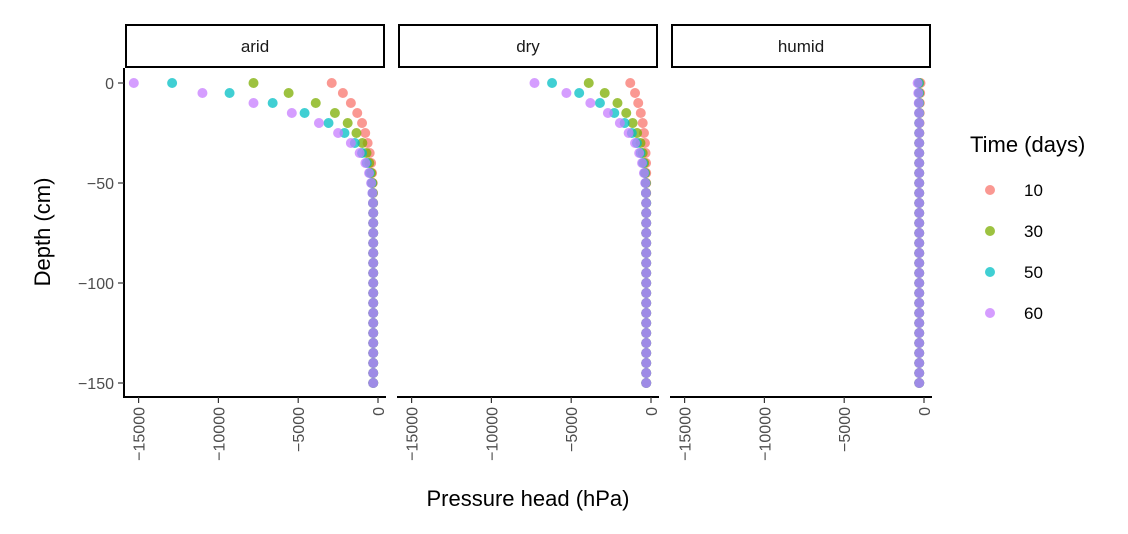 This screenshot has height=534, width=1128. Describe the element at coordinates (1033, 313) in the screenshot. I see `legend-label: 60` at that location.